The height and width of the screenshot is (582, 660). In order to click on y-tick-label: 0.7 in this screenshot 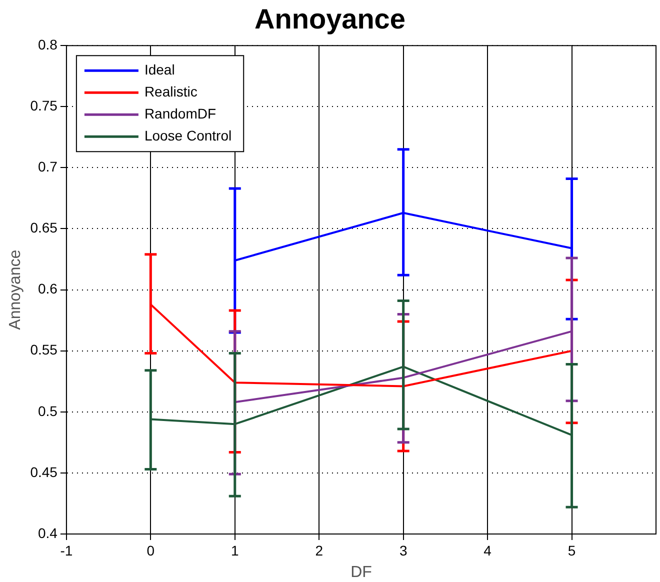, I will do `click(48, 166)`.